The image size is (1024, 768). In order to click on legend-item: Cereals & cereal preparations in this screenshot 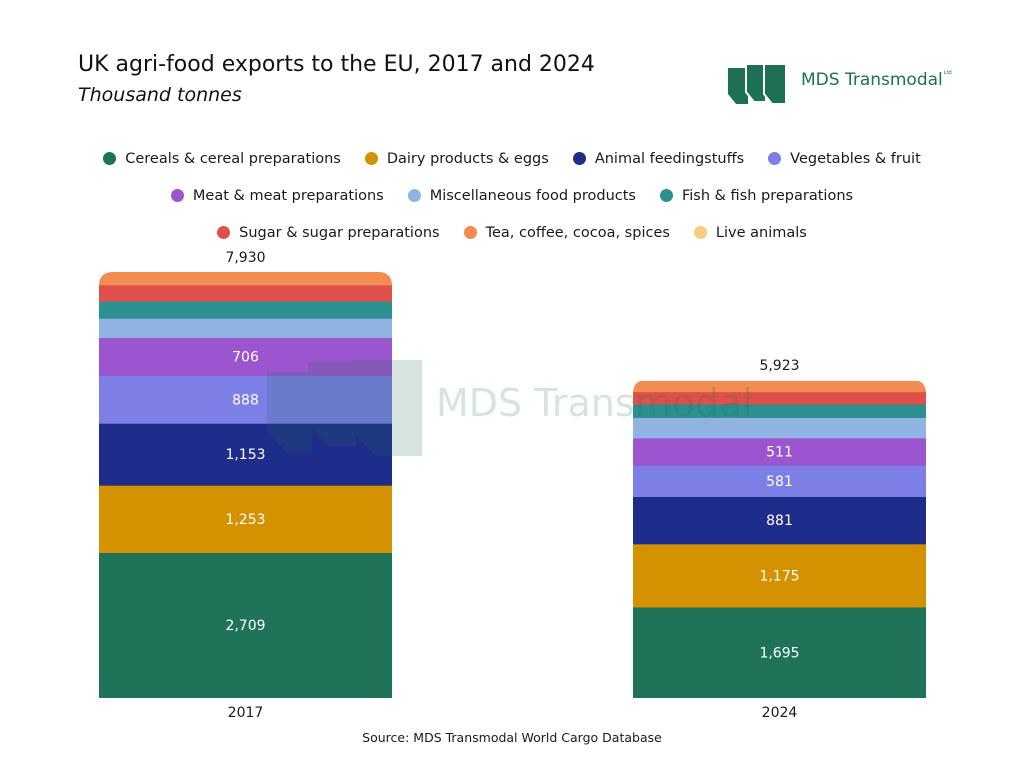, I will do `click(222, 159)`.